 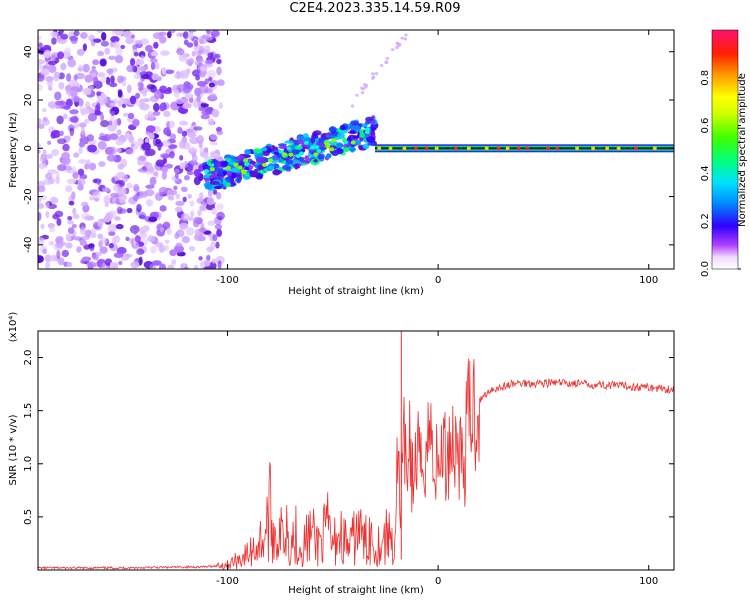 I want to click on top-x-tick-label: 0, so click(x=438, y=280).